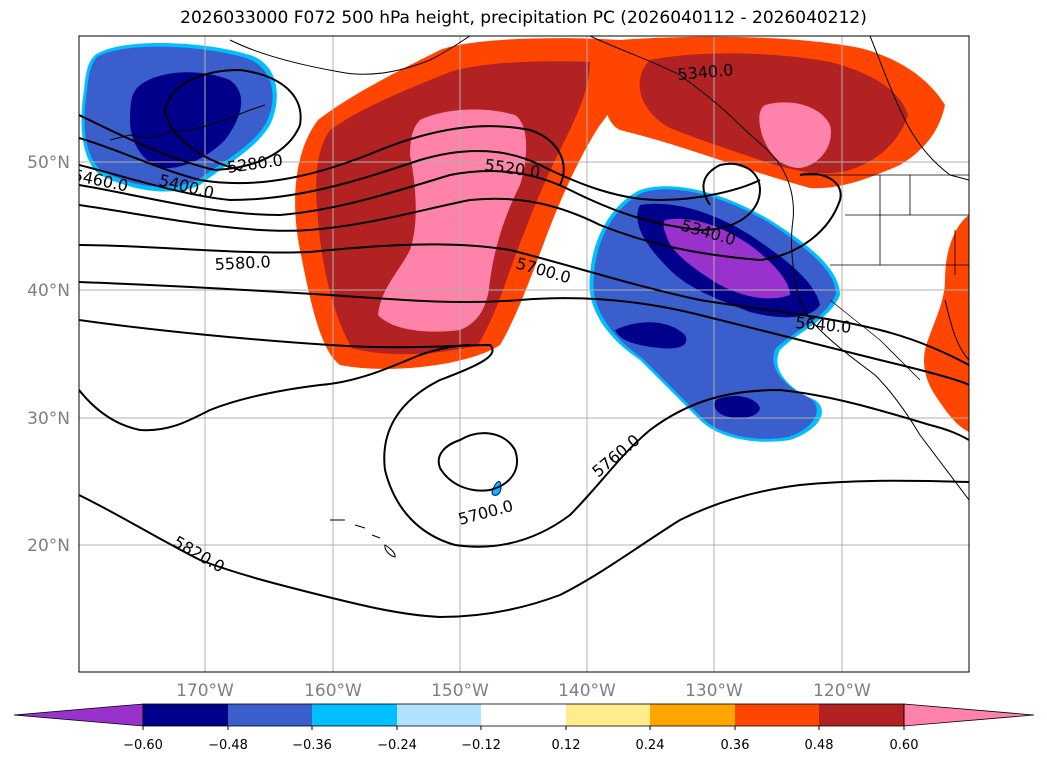 This screenshot has width=1047, height=765. Describe the element at coordinates (969, 715) in the screenshot. I see `colorbar-max-extend` at that location.